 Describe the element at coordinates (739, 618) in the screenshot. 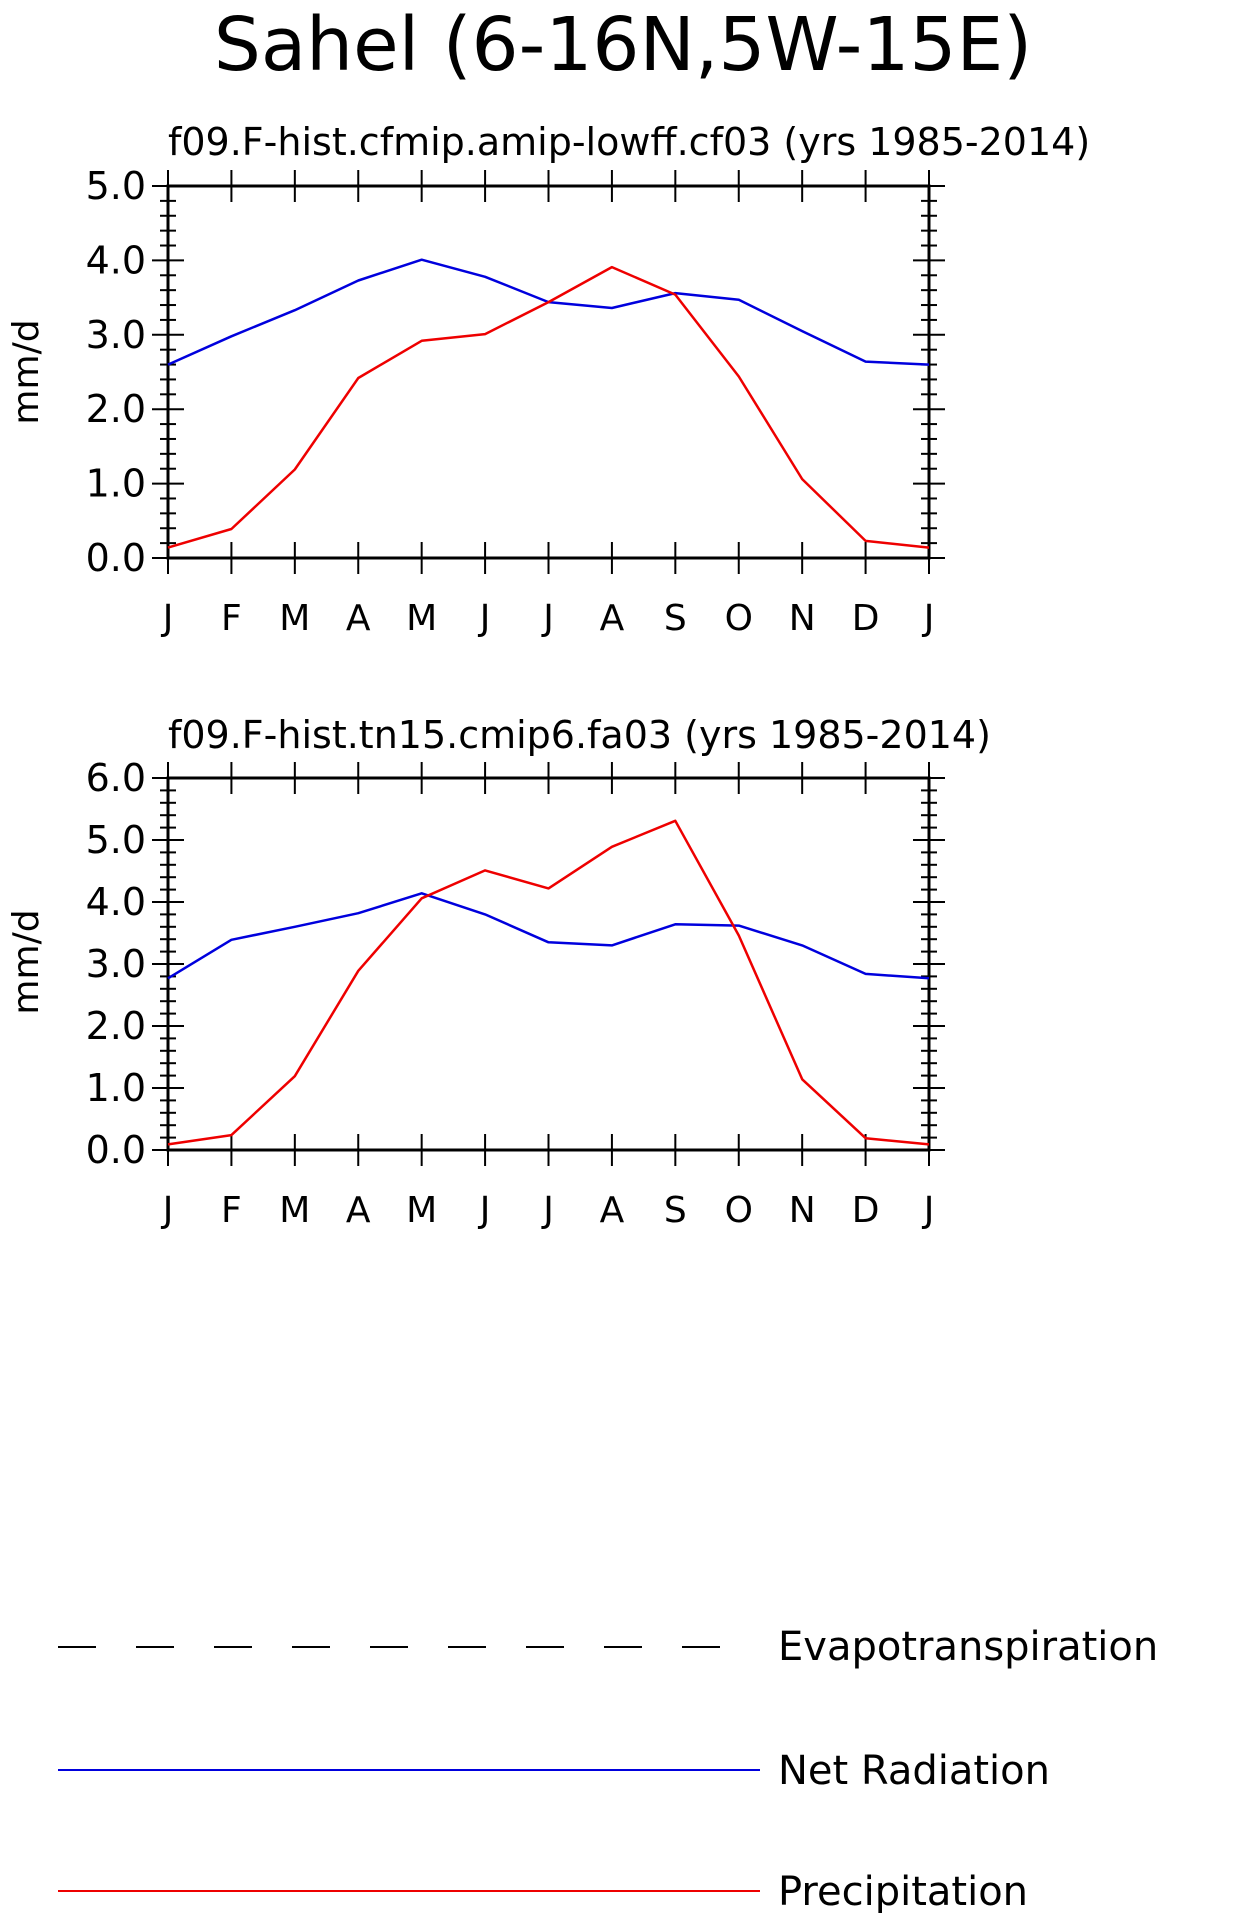

I see `panel-1-x-tick-label: O` at that location.